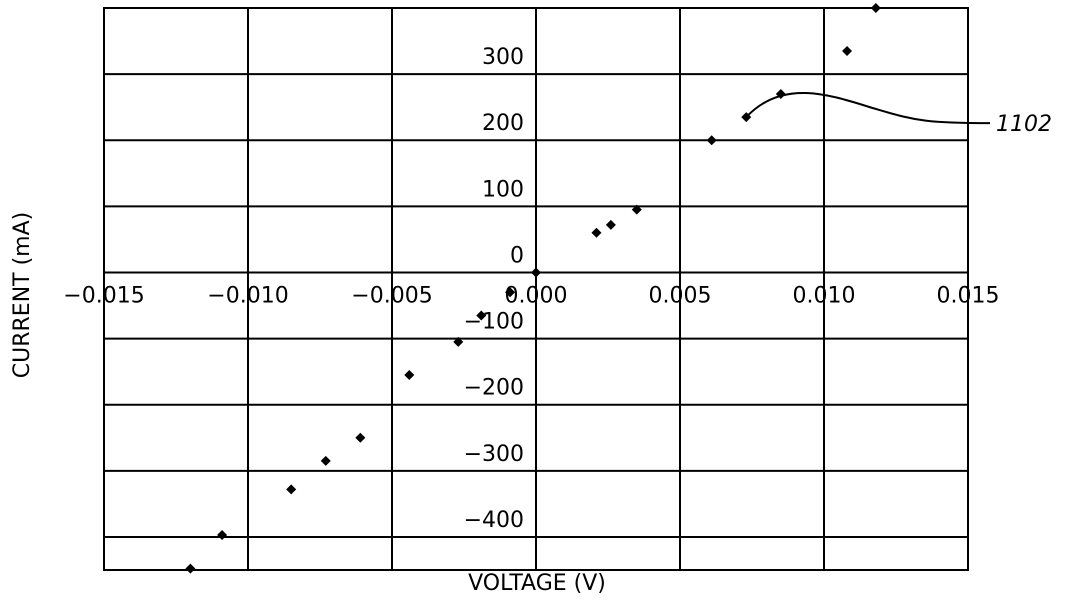 The height and width of the screenshot is (615, 1081). I want to click on y-tick-label: 100, so click(503, 189).